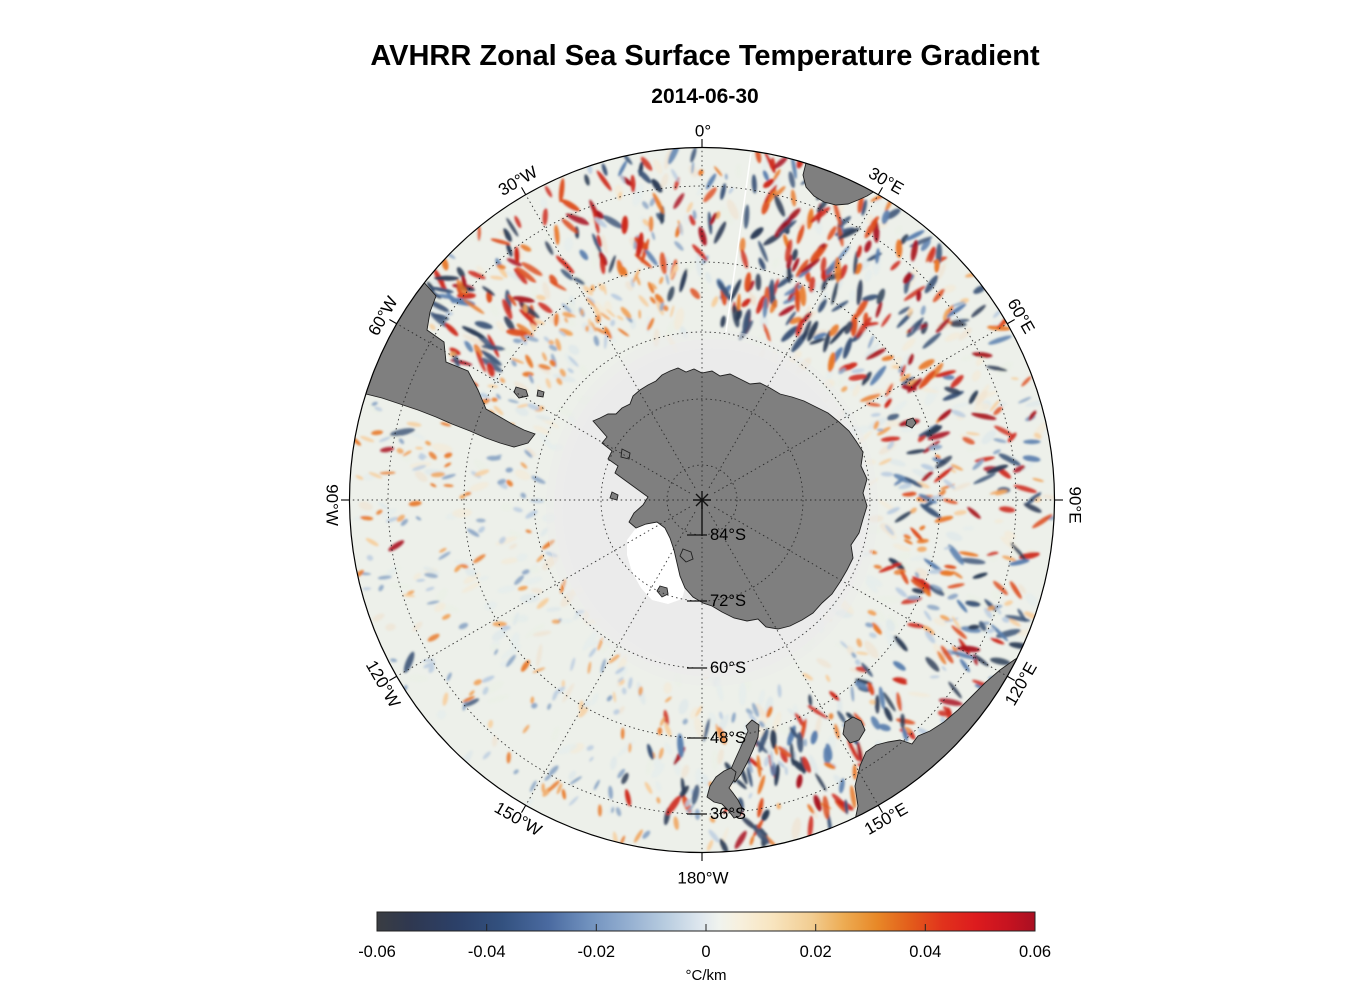  I want to click on land-new-zealand-south, so click(724, 793).